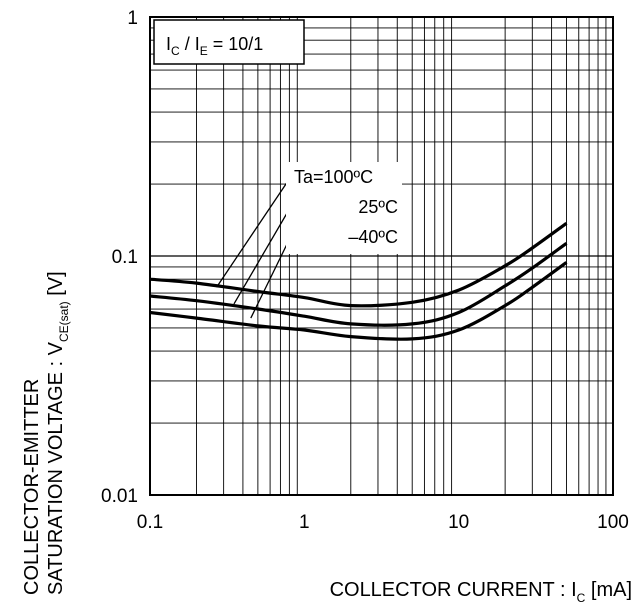 The height and width of the screenshot is (611, 637). Describe the element at coordinates (333, 177) in the screenshot. I see `series-label-1: Ta=100ºC` at that location.